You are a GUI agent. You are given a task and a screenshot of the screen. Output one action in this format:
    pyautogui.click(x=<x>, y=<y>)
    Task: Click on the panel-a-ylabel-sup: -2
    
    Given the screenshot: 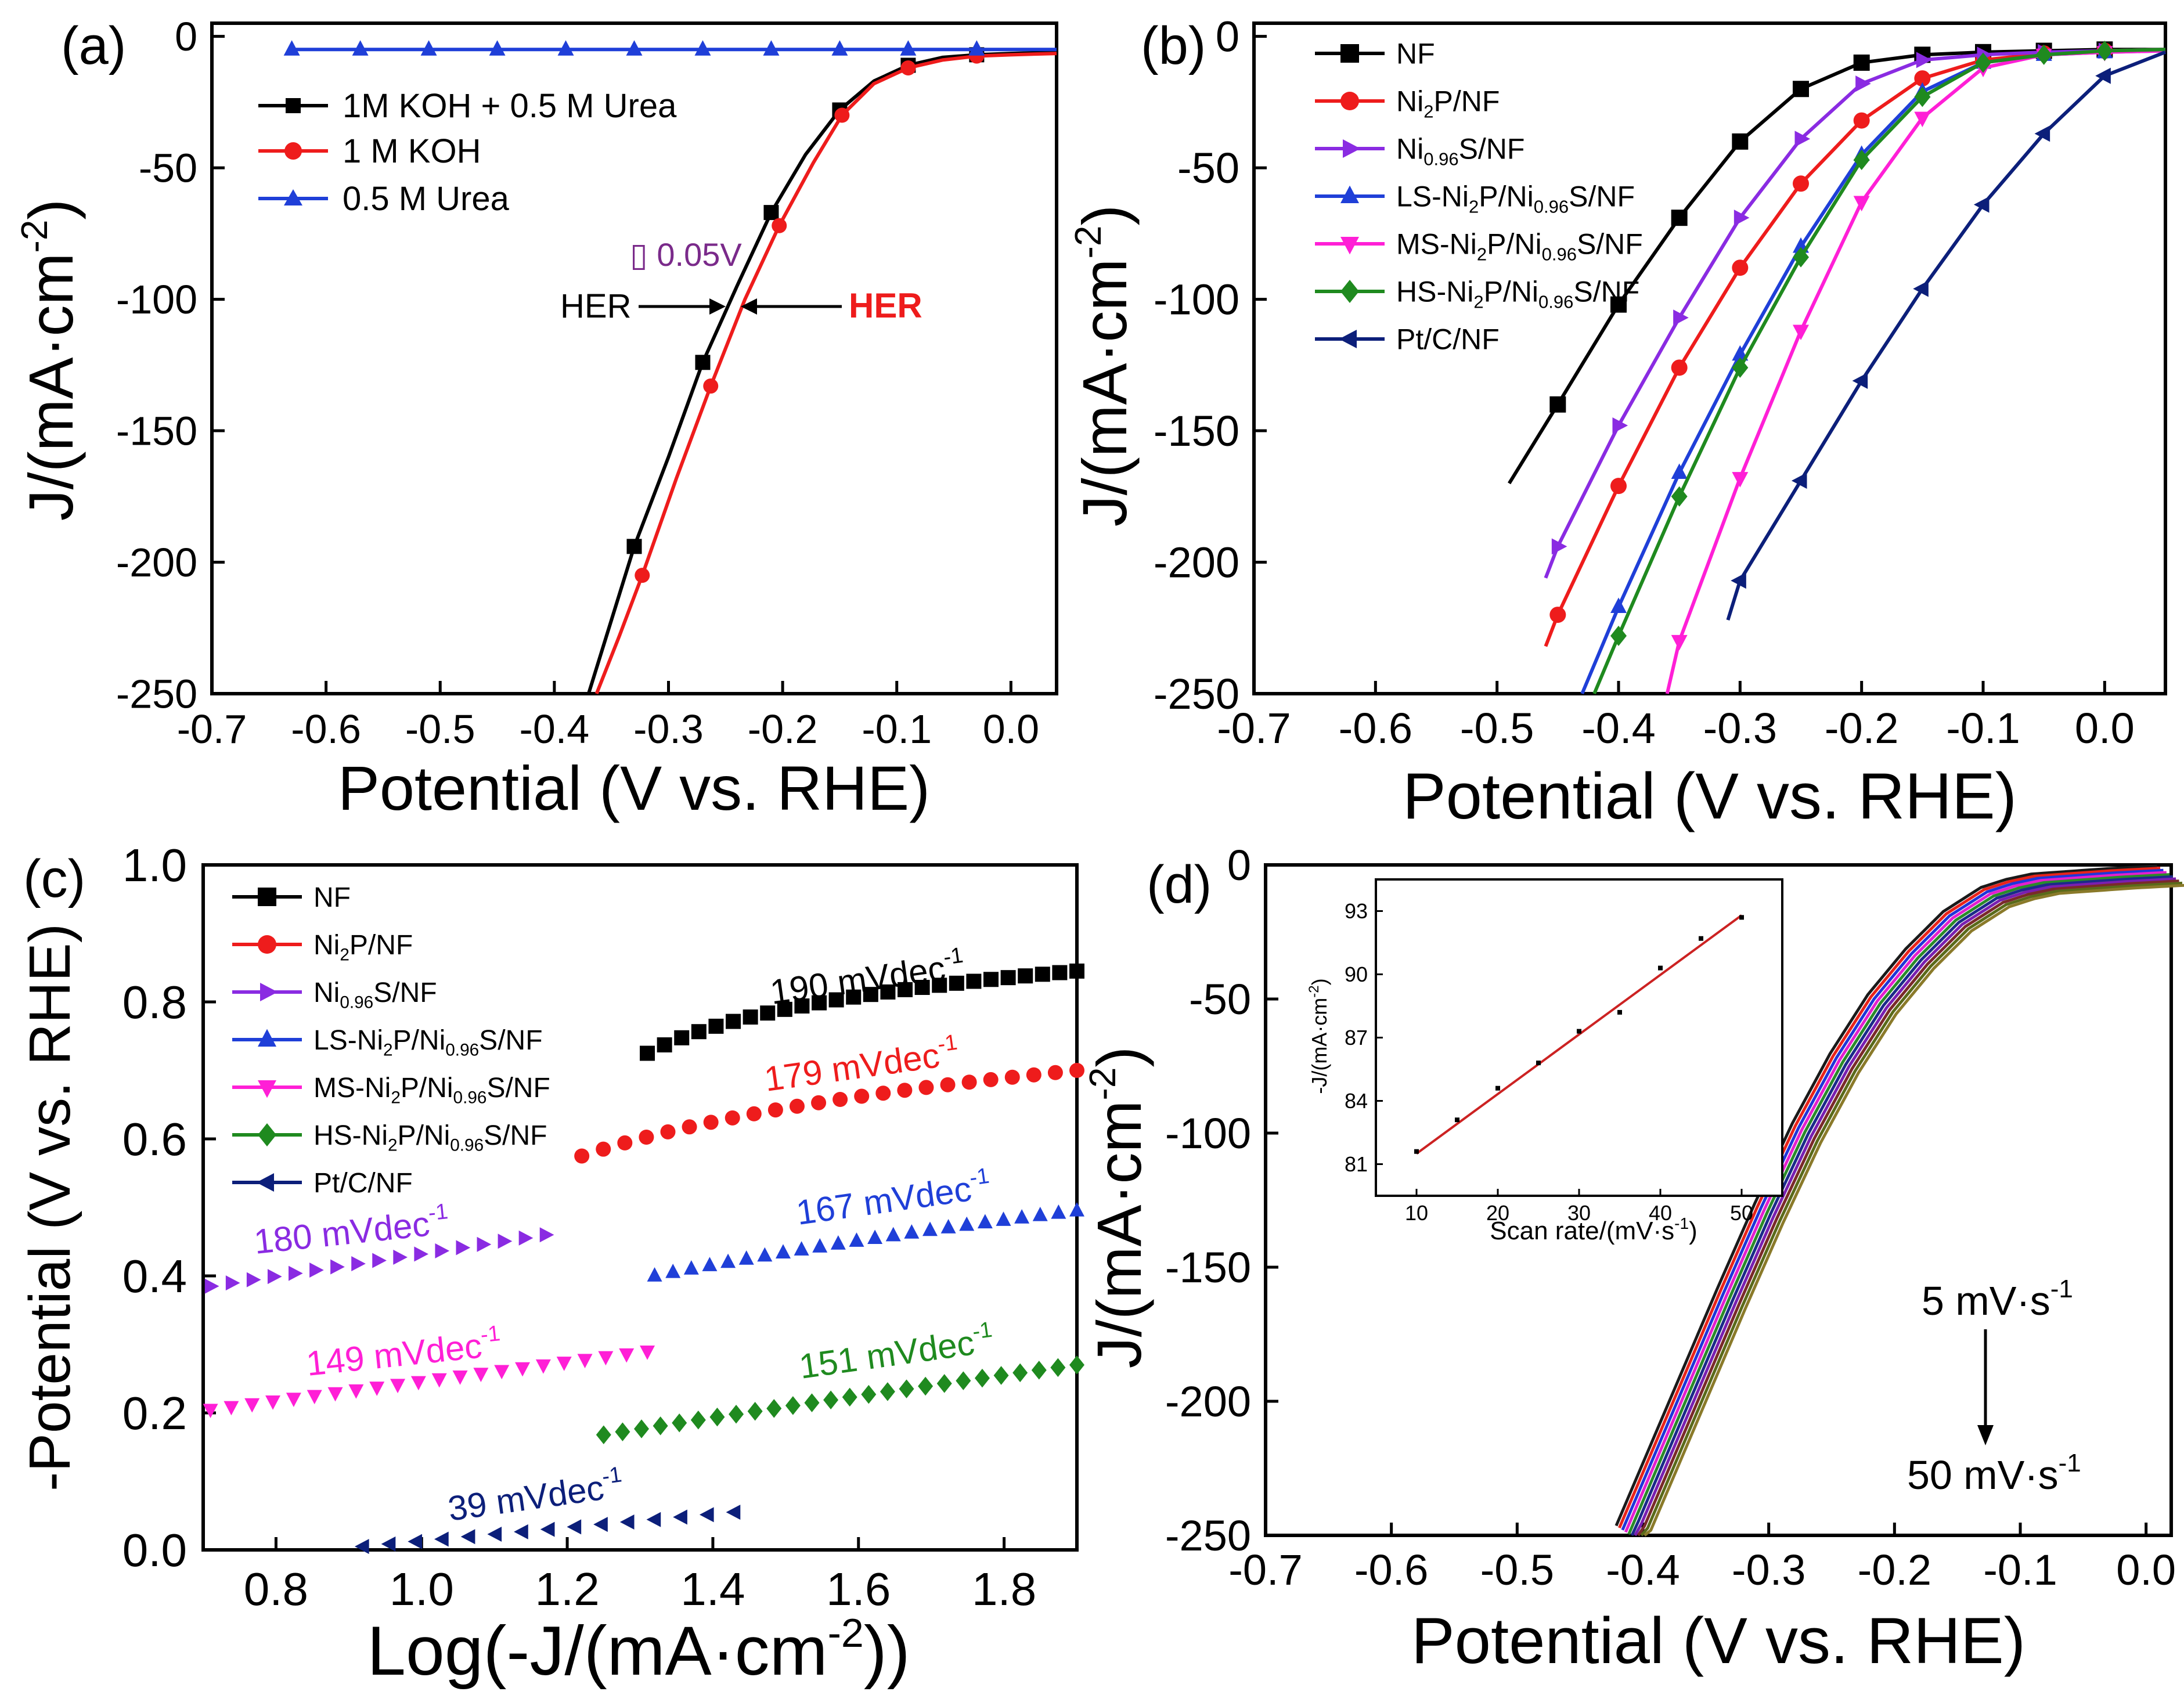 What is the action you would take?
    pyautogui.click(x=34, y=237)
    